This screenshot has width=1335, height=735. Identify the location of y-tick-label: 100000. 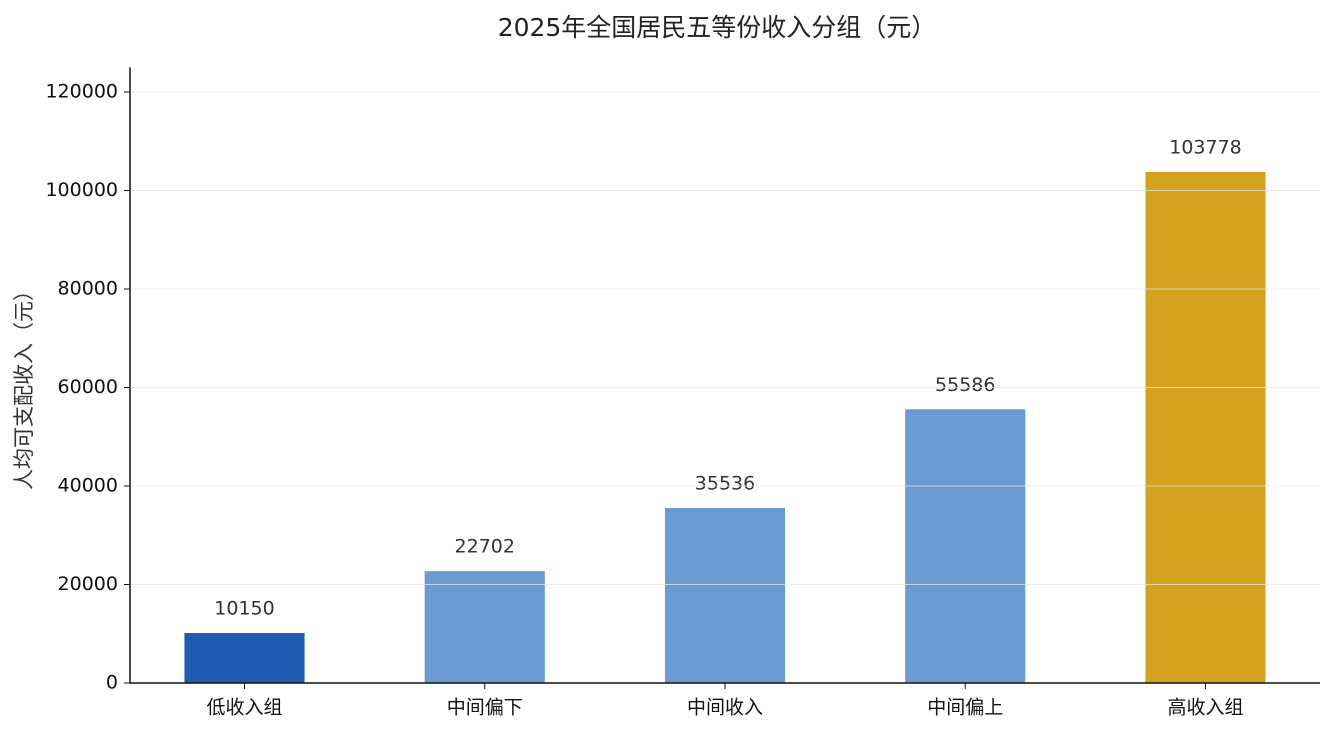
(81, 190).